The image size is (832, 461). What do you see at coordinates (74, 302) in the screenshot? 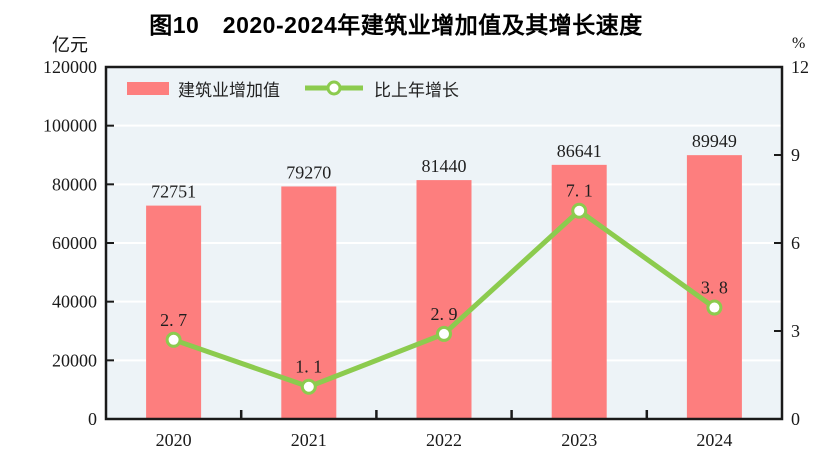
I see `left-axis-tick-label: 40000` at bounding box center [74, 302].